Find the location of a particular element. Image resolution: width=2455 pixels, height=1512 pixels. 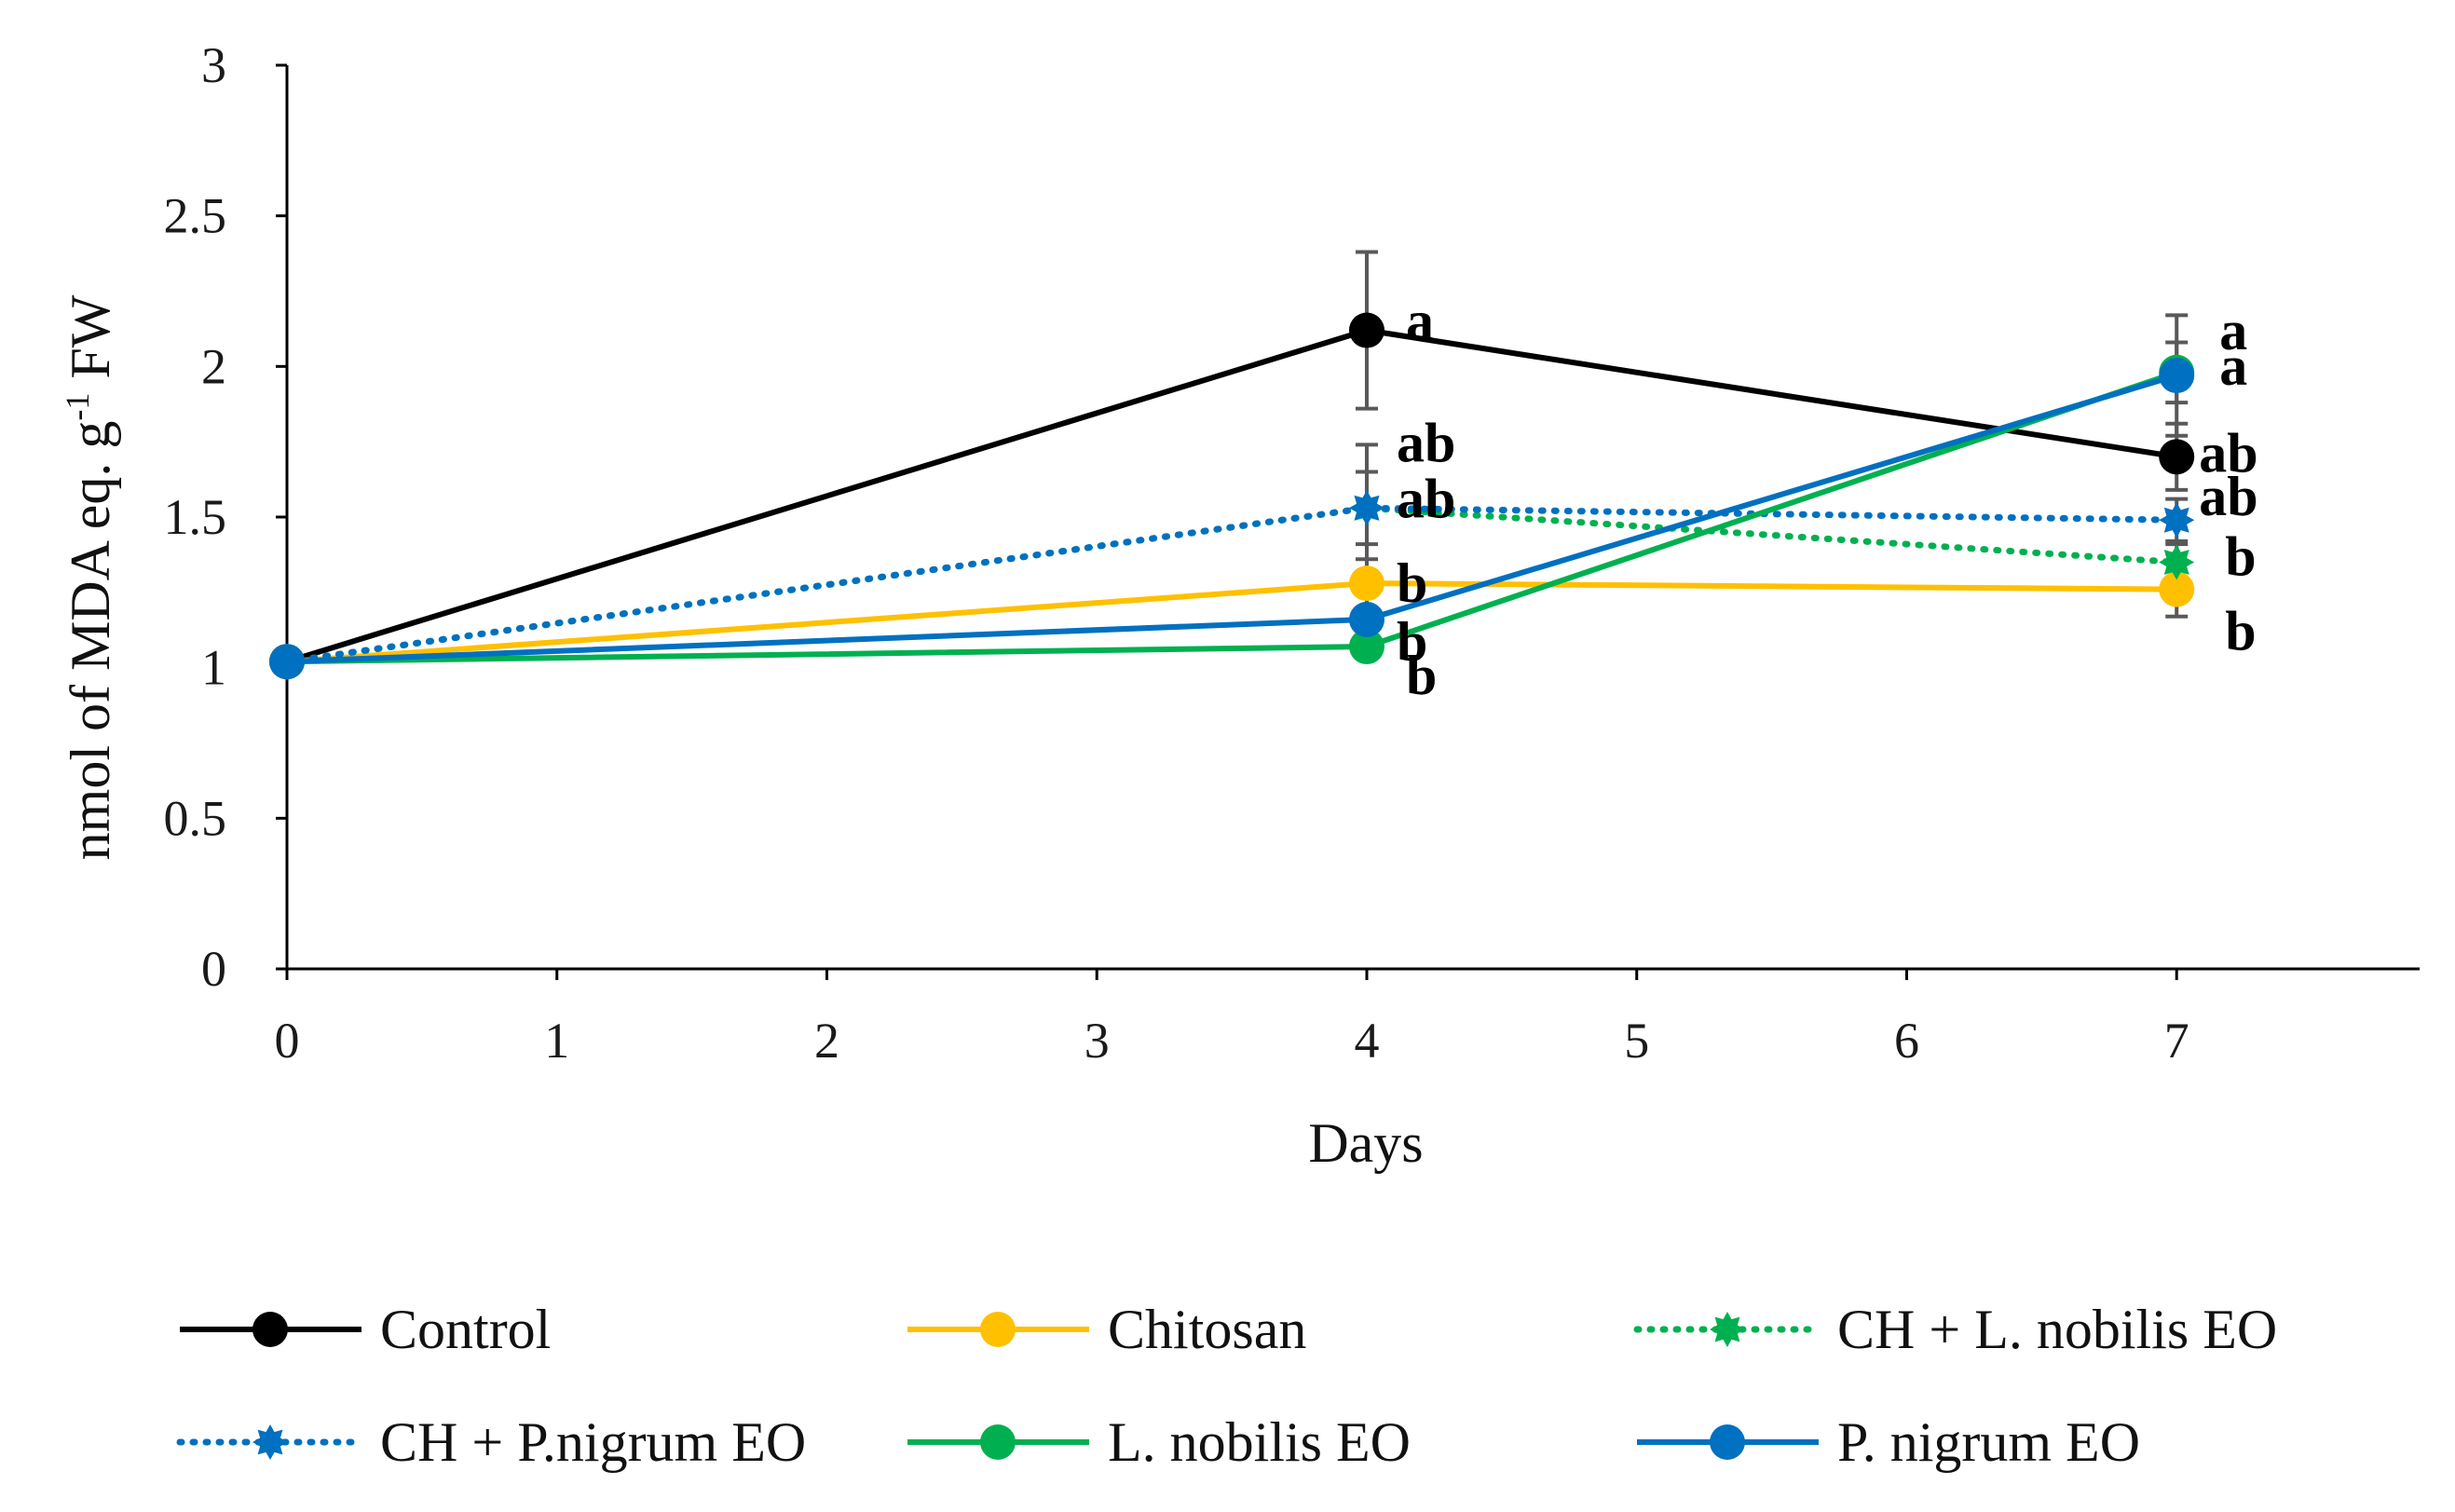

y-tick-label: 2.5 is located at coordinates (195, 216).